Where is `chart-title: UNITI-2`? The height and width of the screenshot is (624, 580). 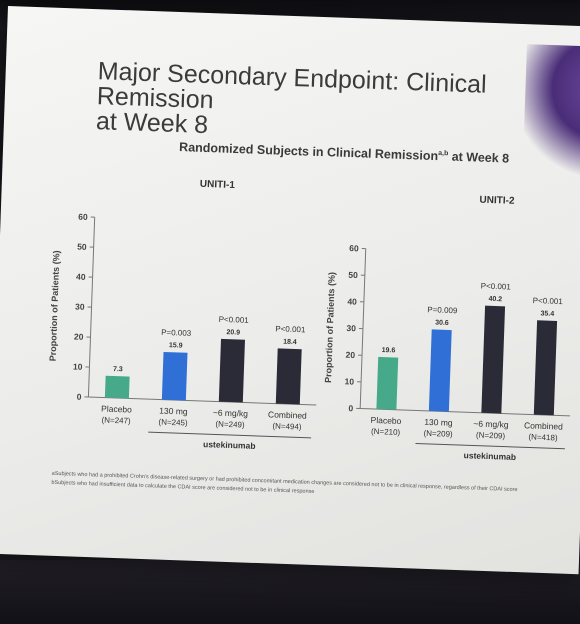
chart-title: UNITI-2 is located at coordinates (497, 201).